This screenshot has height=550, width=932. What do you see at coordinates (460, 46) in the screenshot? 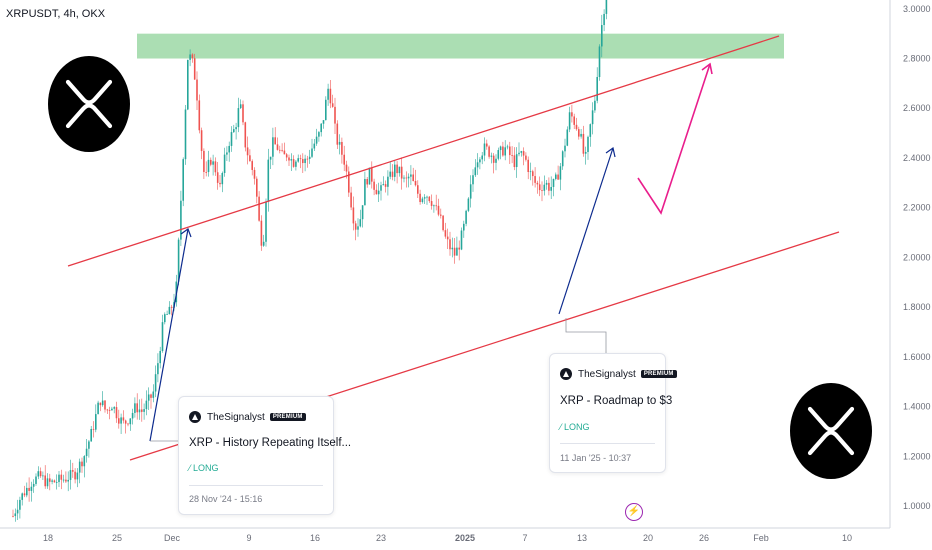
I see `resistance-zone` at bounding box center [460, 46].